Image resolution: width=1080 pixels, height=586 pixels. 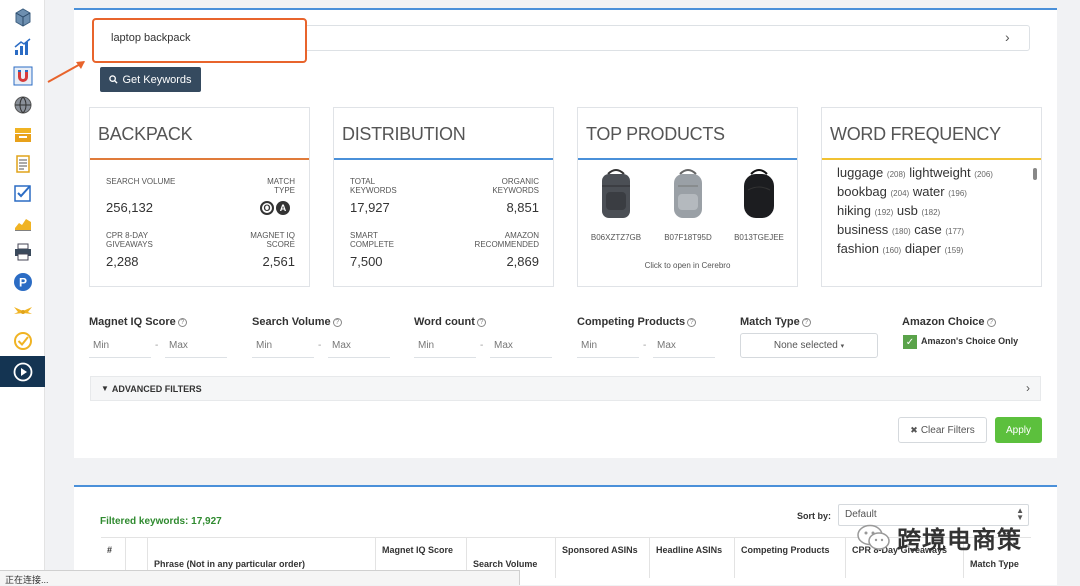 I want to click on search-volume-label: SEARCH VOLUME, so click(x=141, y=181).